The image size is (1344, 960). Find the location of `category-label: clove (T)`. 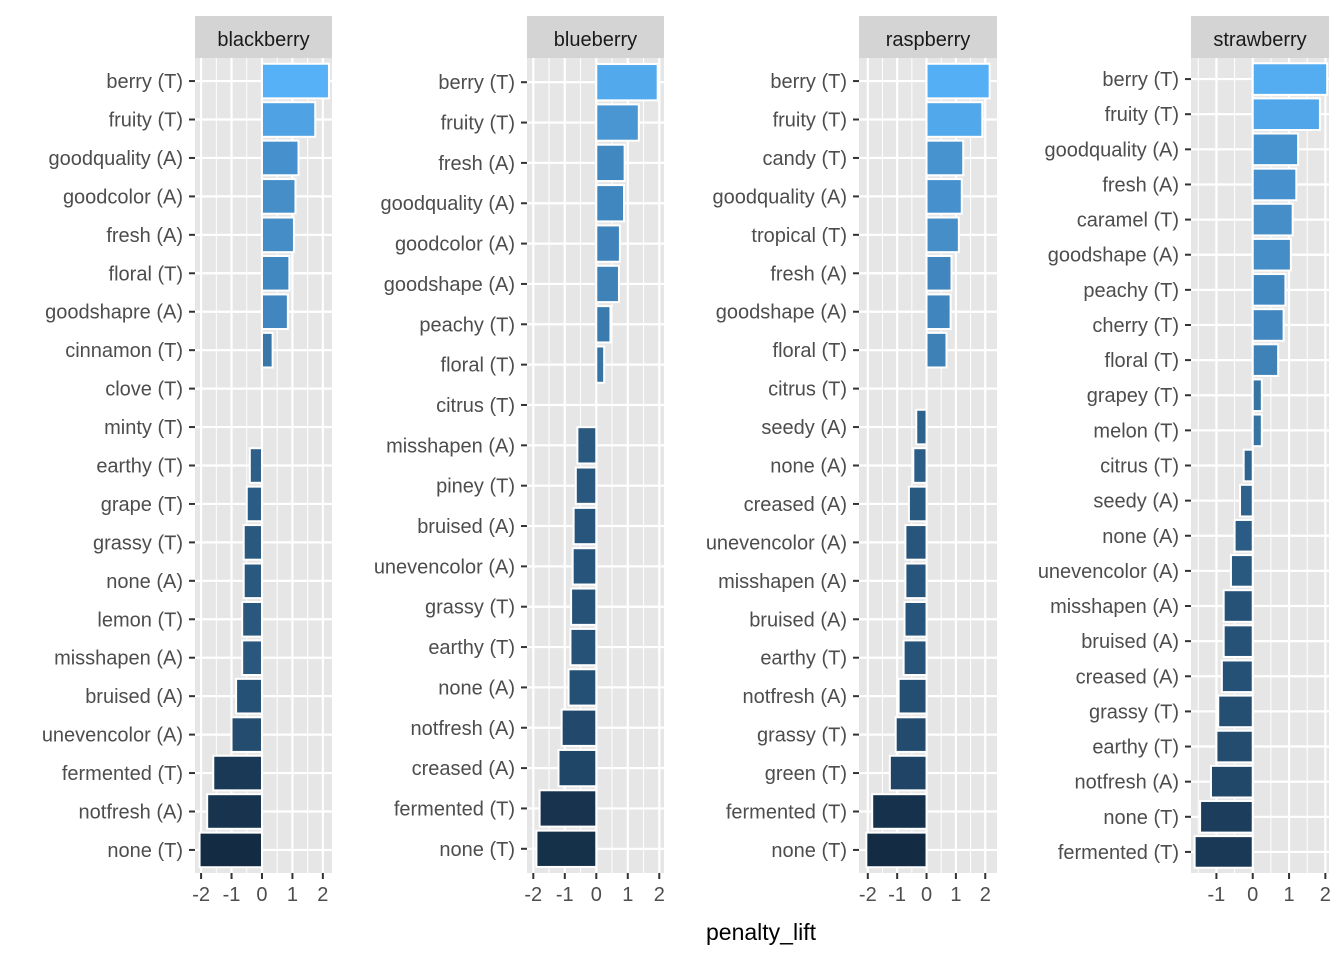

category-label: clove (T) is located at coordinates (144, 390).